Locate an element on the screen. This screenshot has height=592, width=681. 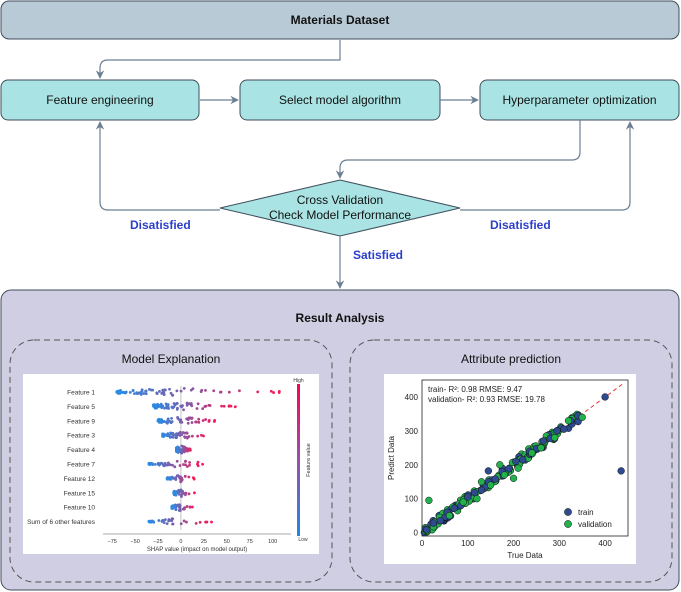
scatter-annotation: train- R²: 0.98 RMSE: 9.47 is located at coordinates (475, 389).